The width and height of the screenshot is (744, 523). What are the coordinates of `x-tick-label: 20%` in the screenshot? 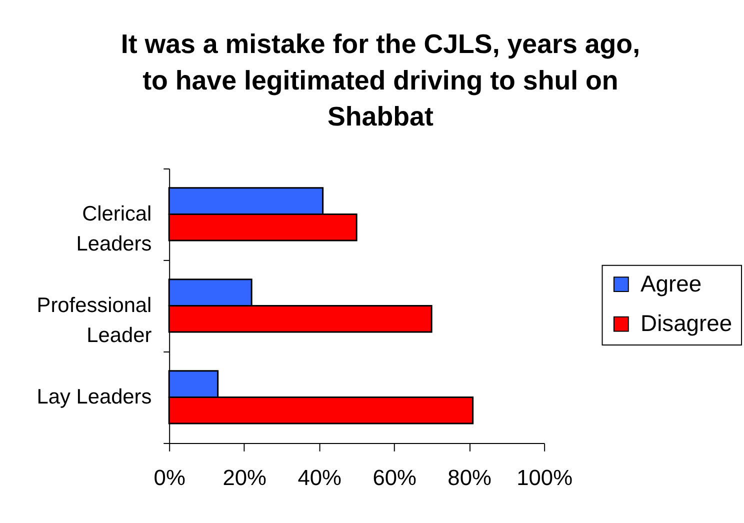 It's located at (244, 477).